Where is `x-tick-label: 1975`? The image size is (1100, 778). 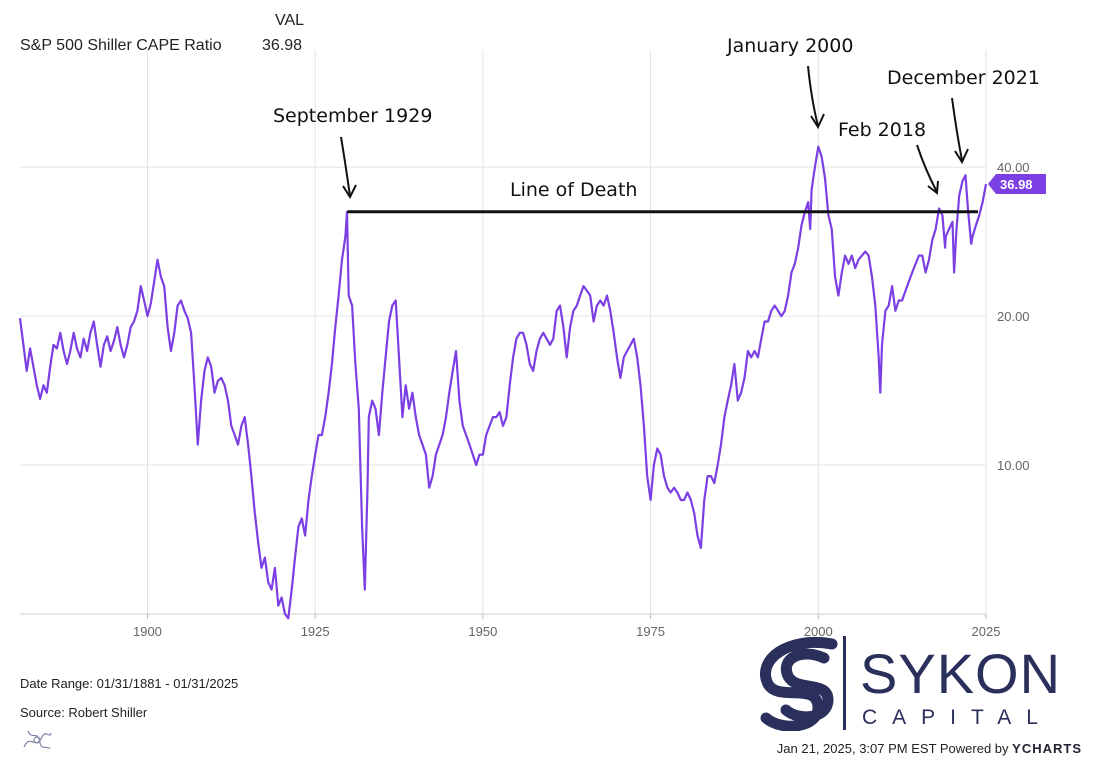 x-tick-label: 1975 is located at coordinates (650, 631).